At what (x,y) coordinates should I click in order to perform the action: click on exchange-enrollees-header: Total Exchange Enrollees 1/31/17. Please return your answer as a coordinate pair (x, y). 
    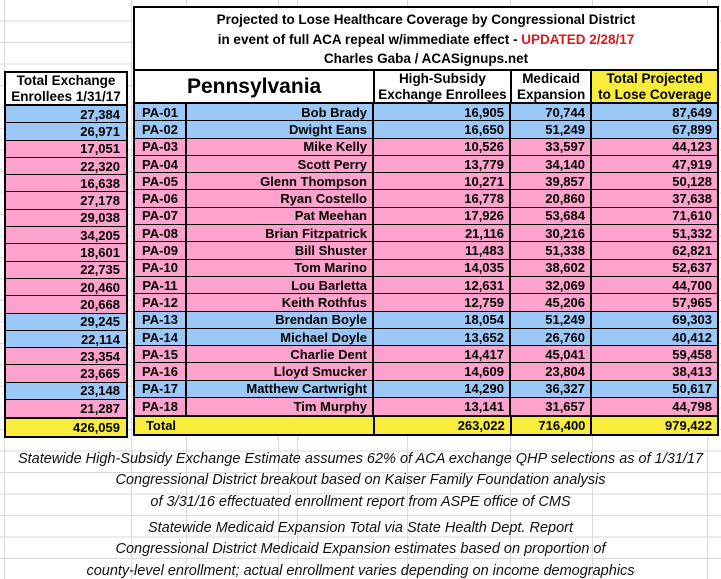
    Looking at the image, I should click on (66, 89).